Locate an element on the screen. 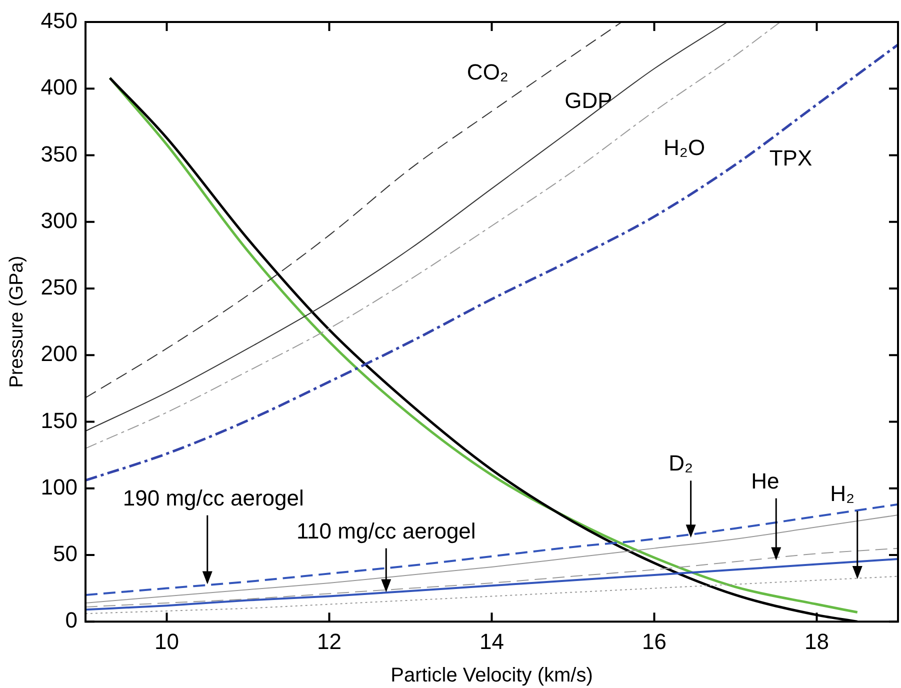 Image resolution: width=901 pixels, height=688 pixels. annotation: 190 mg/cc aerogel is located at coordinates (213, 497).